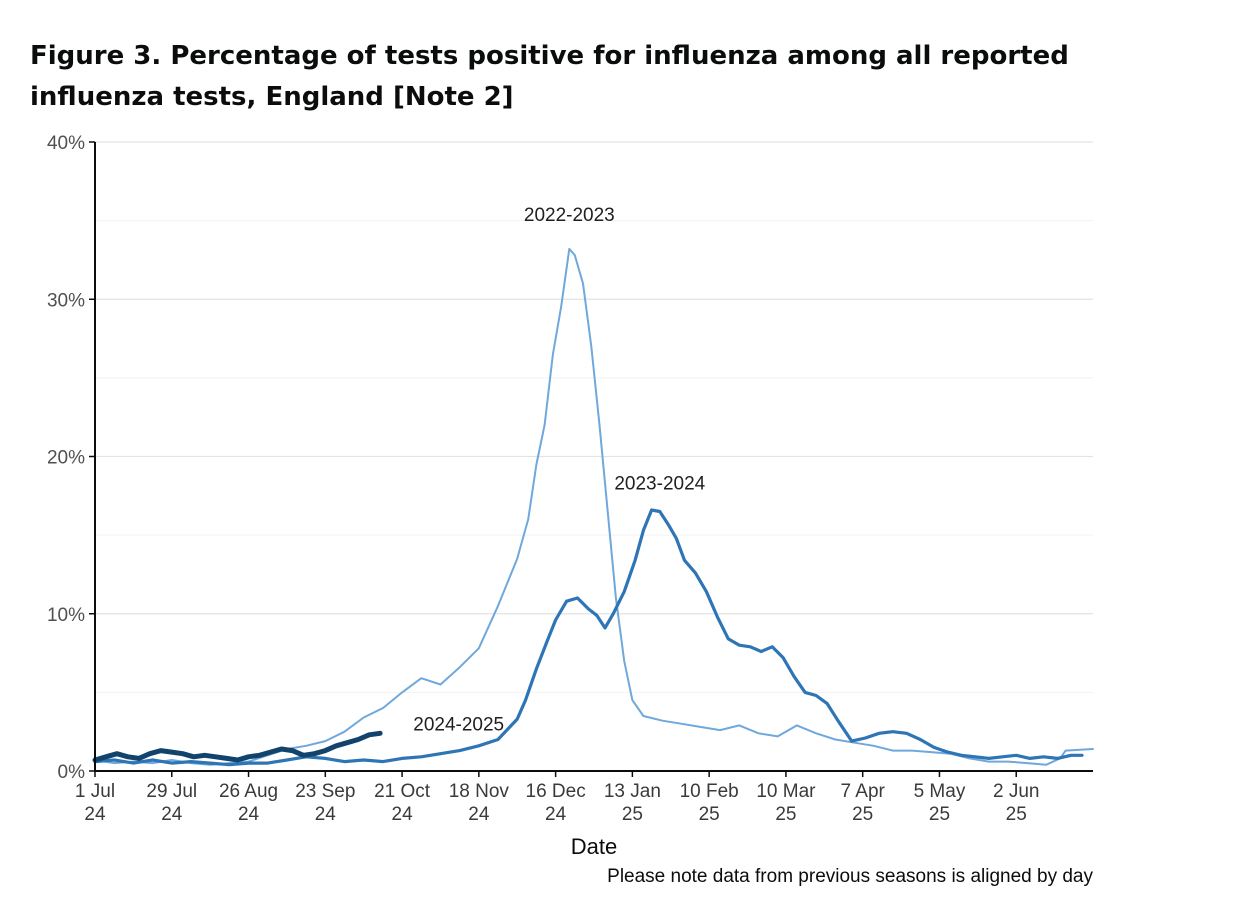  Describe the element at coordinates (862, 814) in the screenshot. I see `x-tick-year-10: 25` at that location.